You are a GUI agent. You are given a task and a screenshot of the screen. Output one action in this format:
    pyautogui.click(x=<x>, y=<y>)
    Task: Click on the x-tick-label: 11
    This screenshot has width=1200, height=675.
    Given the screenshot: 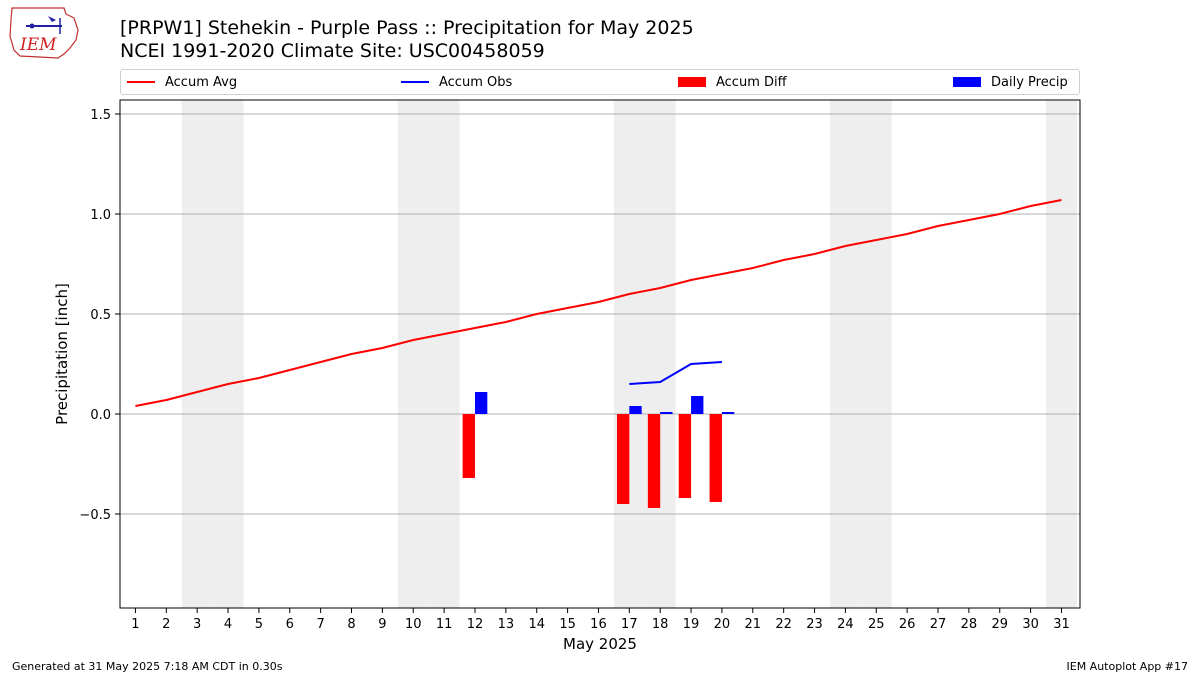 What is the action you would take?
    pyautogui.click(x=444, y=624)
    